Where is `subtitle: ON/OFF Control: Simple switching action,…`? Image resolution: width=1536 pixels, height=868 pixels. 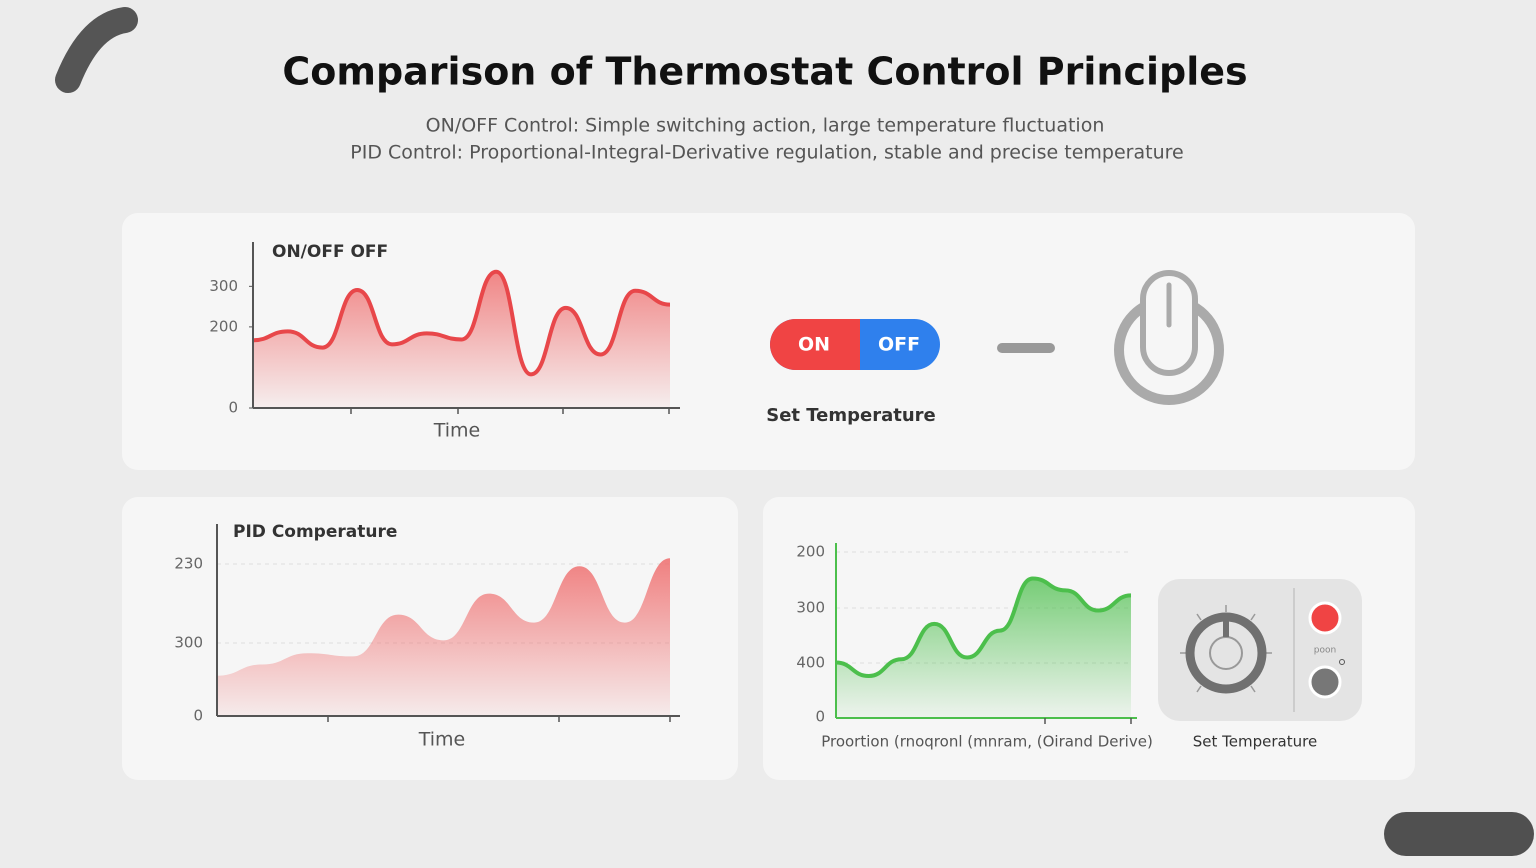
subtitle: ON/OFF Control: Simple switching action,… is located at coordinates (765, 126).